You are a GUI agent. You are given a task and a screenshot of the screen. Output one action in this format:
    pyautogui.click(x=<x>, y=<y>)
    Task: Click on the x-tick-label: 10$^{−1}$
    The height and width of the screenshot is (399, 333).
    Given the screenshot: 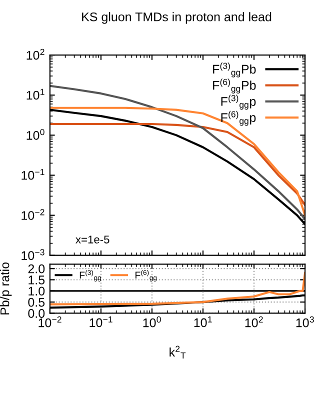 What is the action you would take?
    pyautogui.click(x=101, y=322)
    